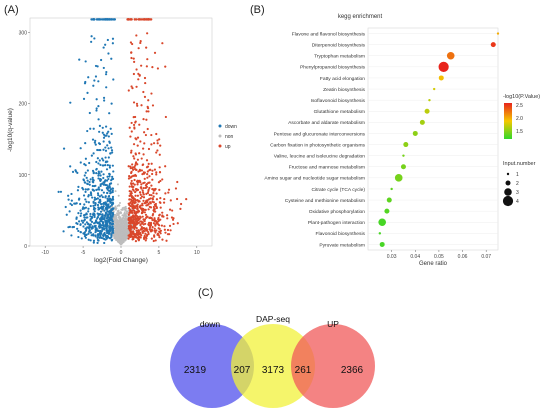 This screenshot has width=547, height=408. I want to click on volcano-up-count: UP: 2627, so click(175, 32).